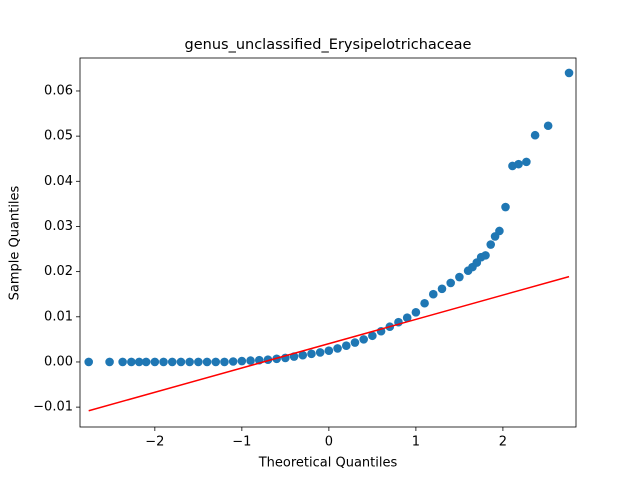 This screenshot has height=480, width=640. Describe the element at coordinates (328, 45) in the screenshot. I see `chart-title: genus_unclassified_Erysipelotrichaceae` at that location.